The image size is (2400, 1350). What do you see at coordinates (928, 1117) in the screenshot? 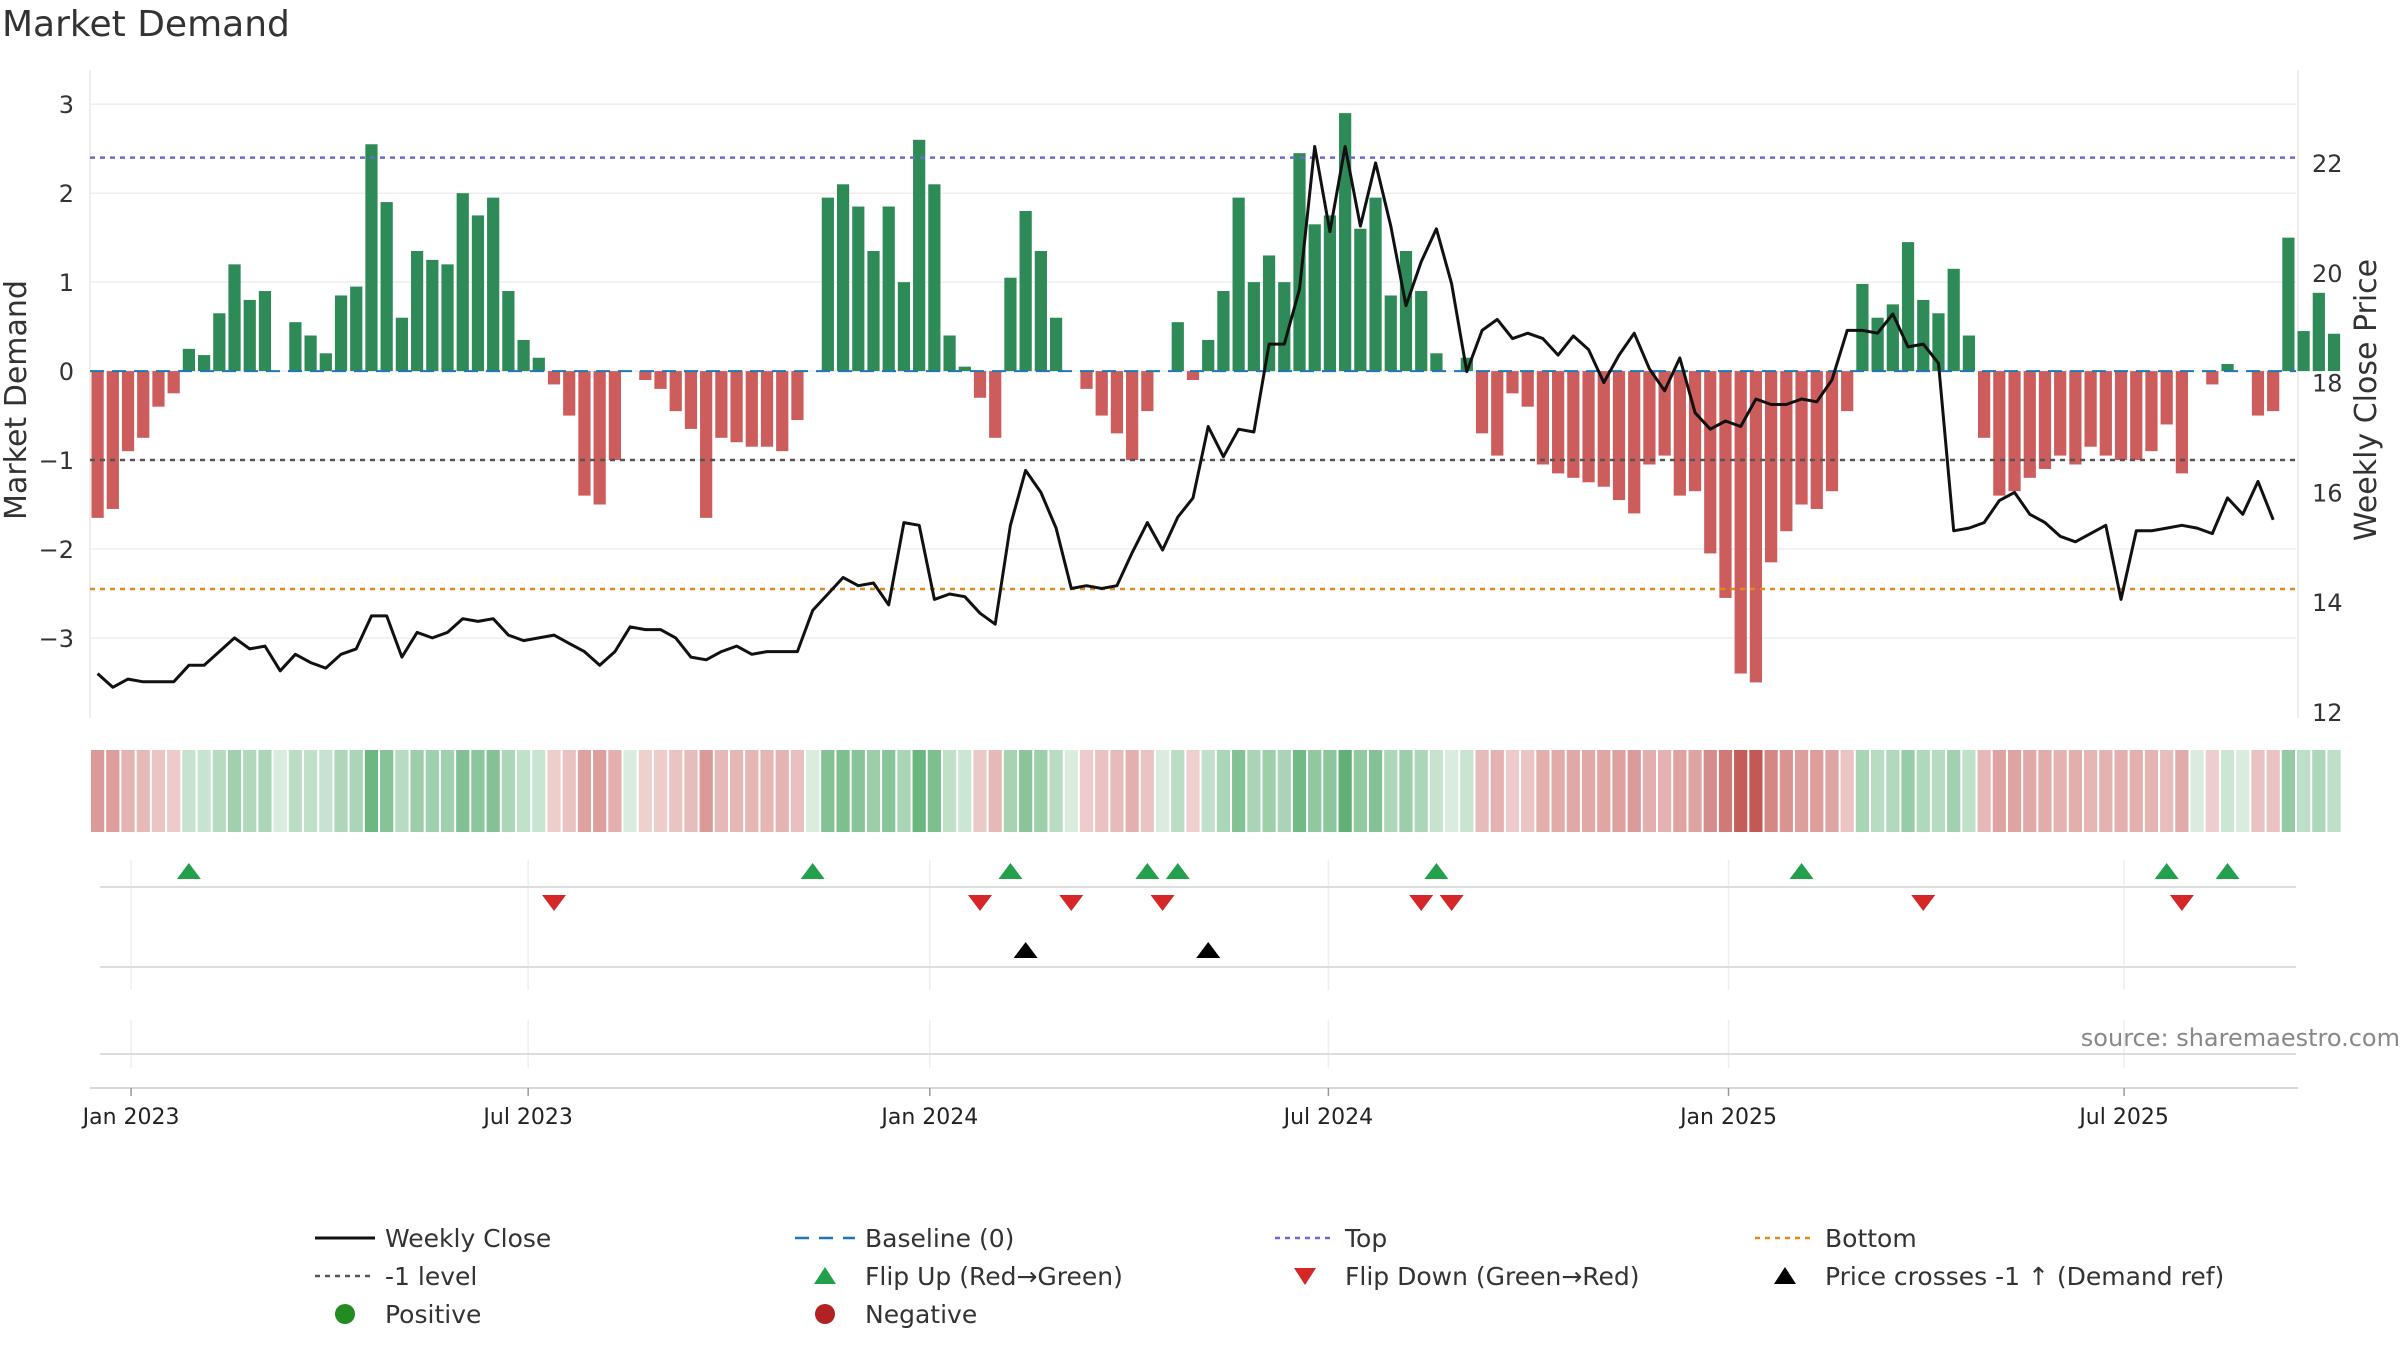
I see `x-tick-label: Jan 2024` at bounding box center [928, 1117].